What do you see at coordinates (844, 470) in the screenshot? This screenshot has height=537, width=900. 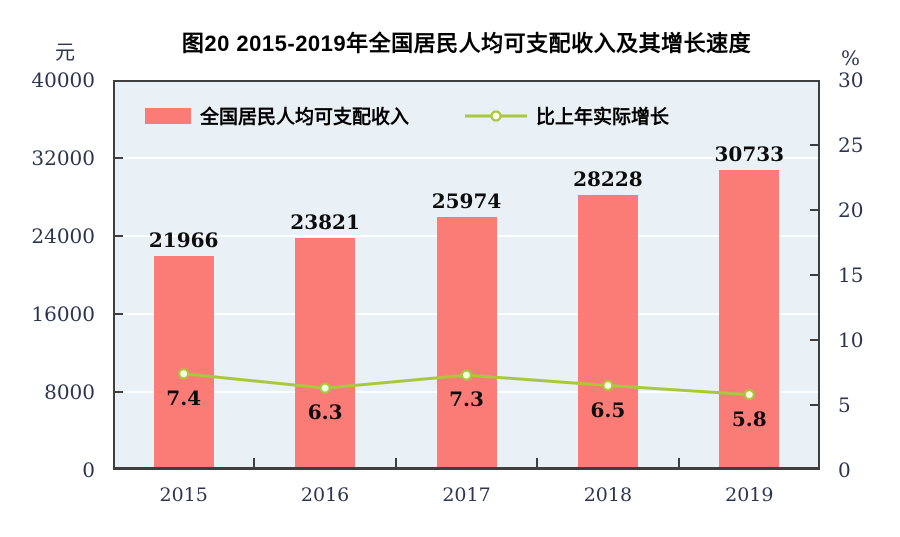 I see `right-axis-tick-label-0: 0` at bounding box center [844, 470].